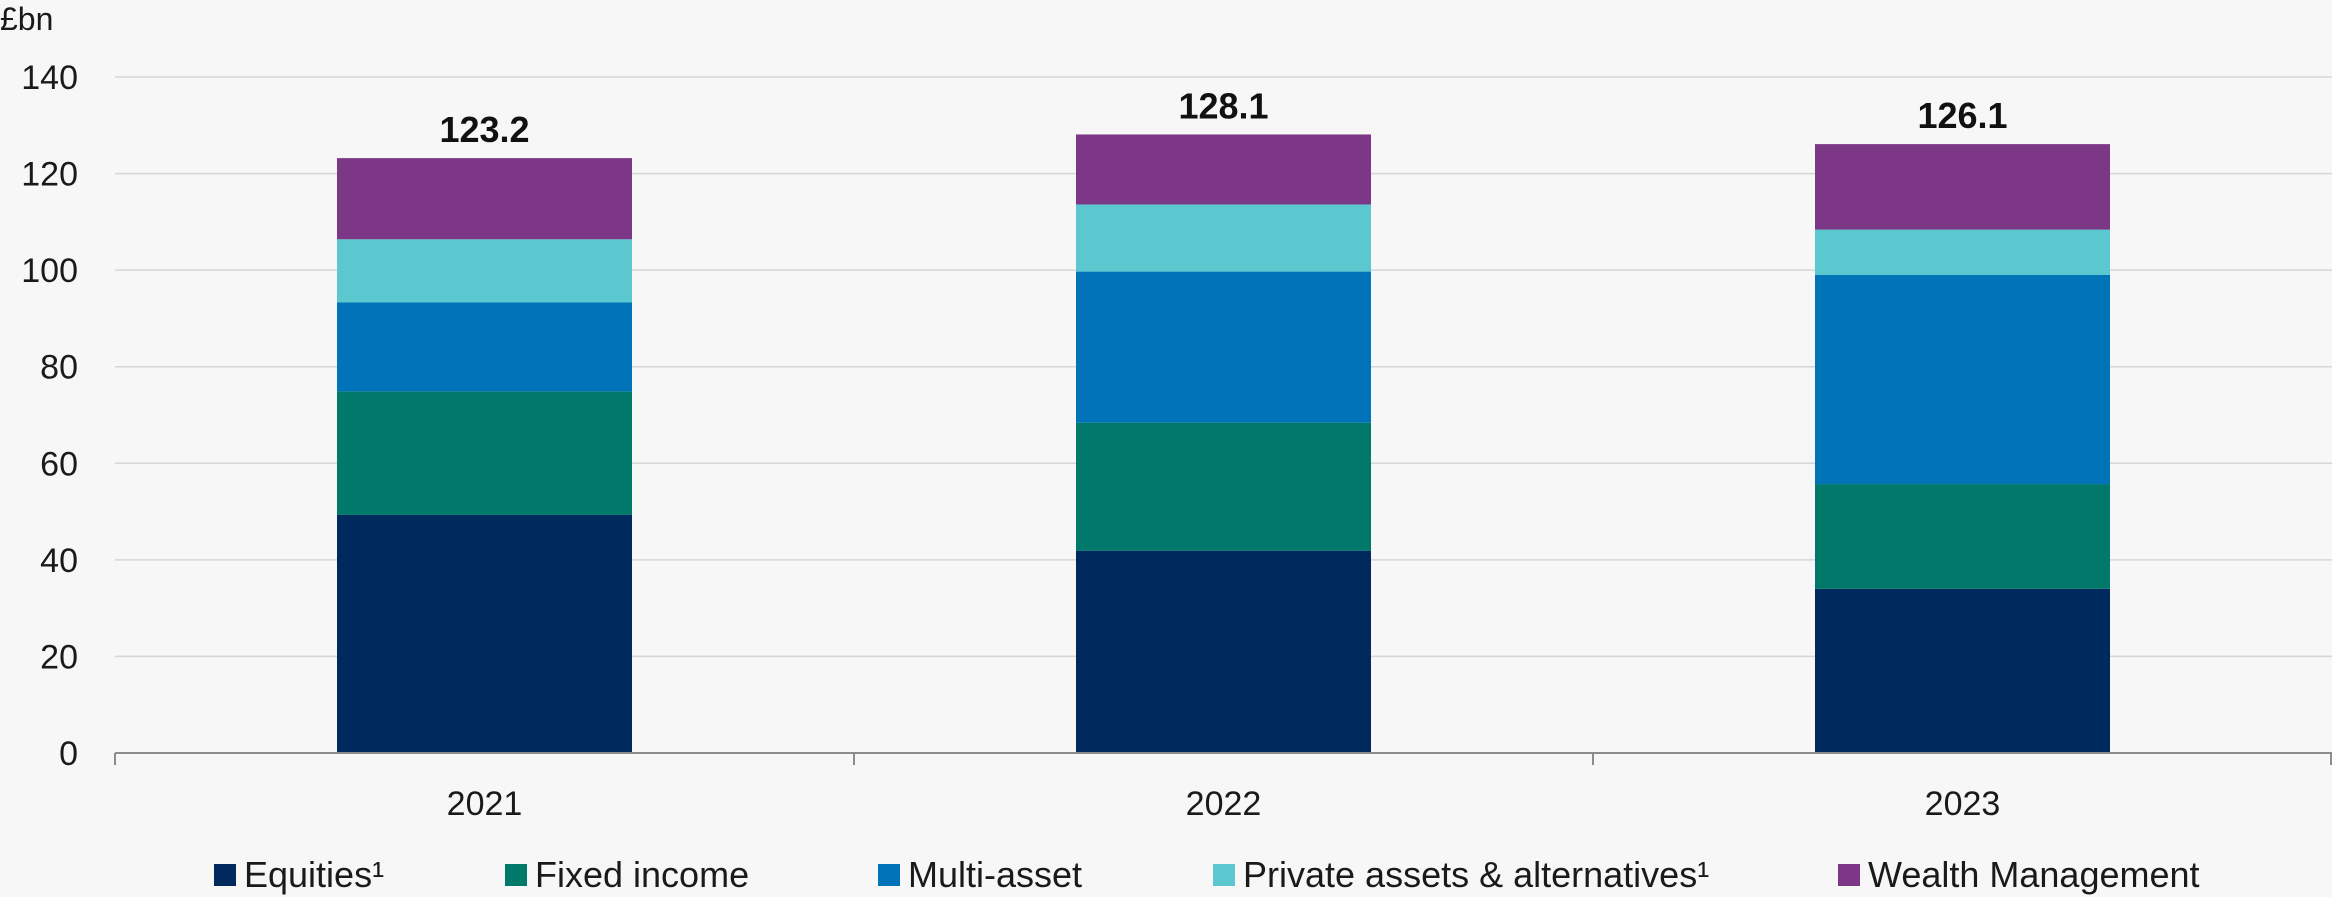  What do you see at coordinates (59, 368) in the screenshot?
I see `y-tick-label: 80` at bounding box center [59, 368].